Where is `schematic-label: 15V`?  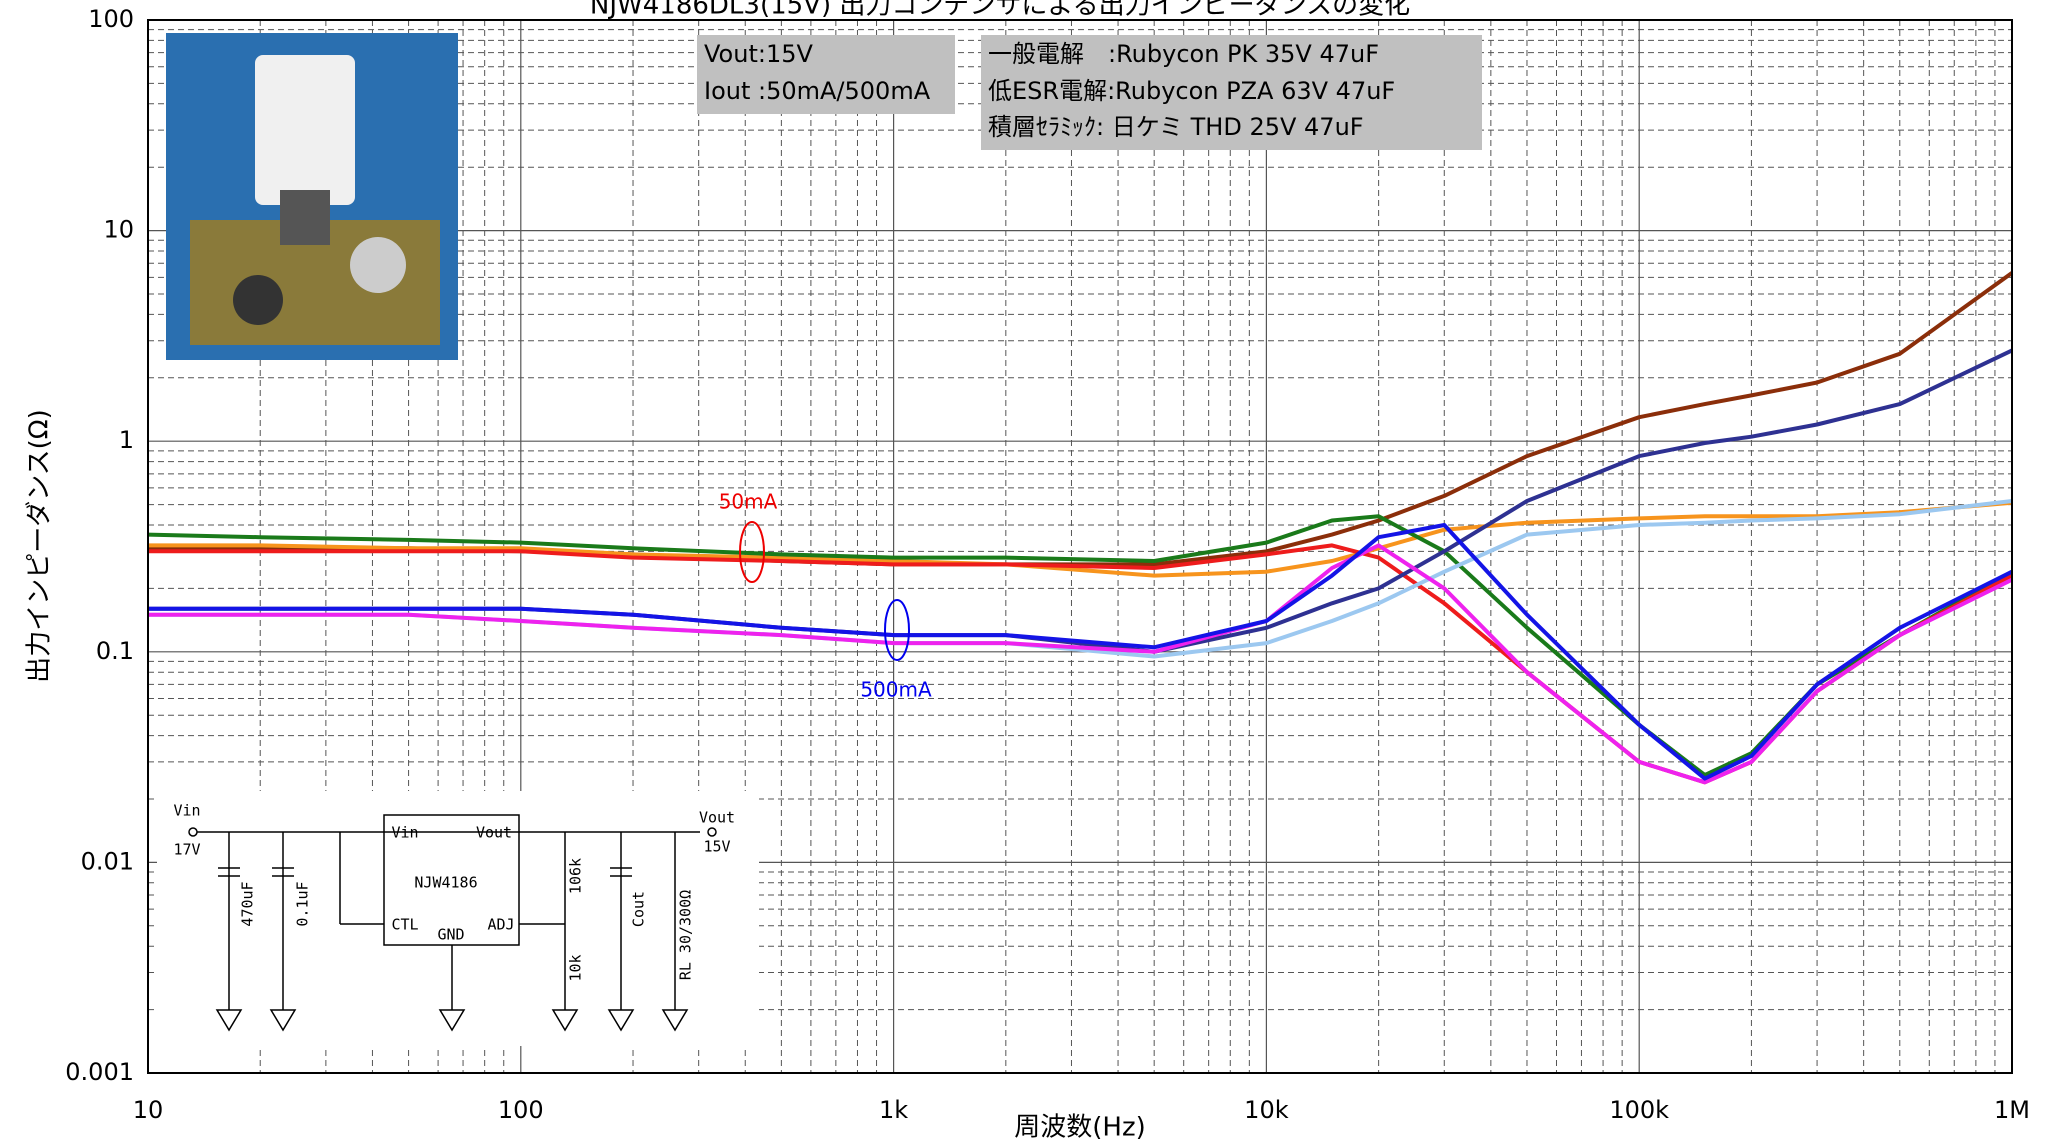
schematic-label: 15V is located at coordinates (716, 847).